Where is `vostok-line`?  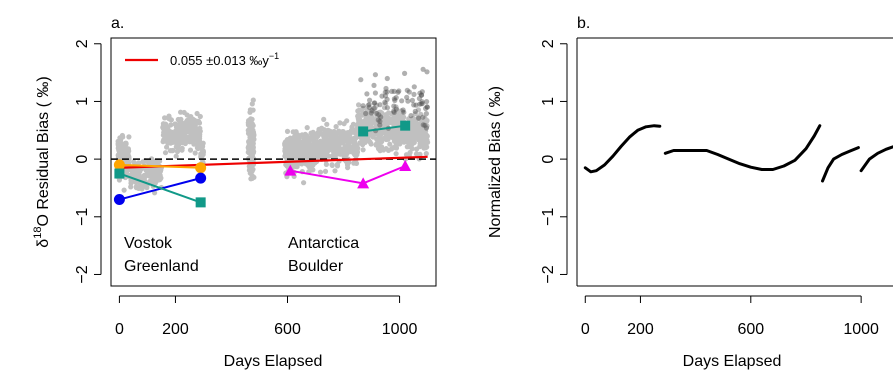
vostok-line is located at coordinates (160, 166).